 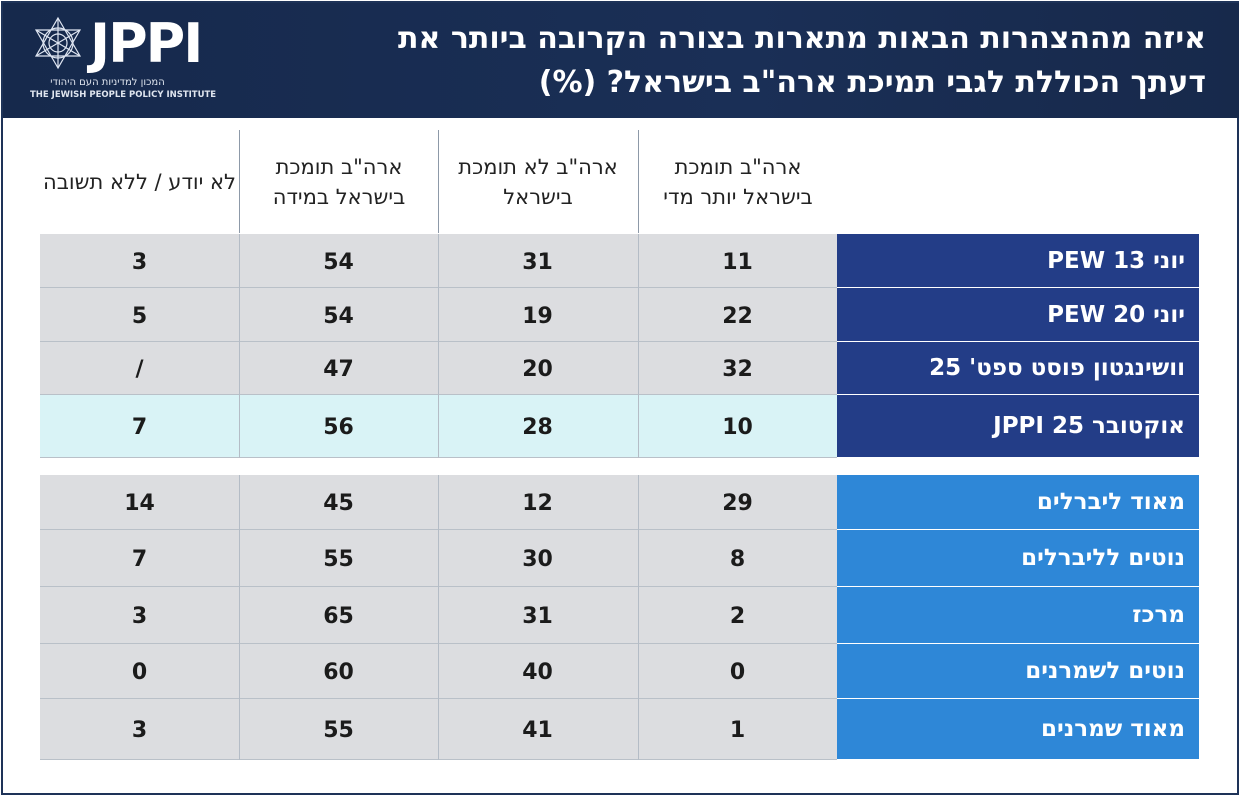 What do you see at coordinates (737, 730) in the screenshot?
I see `table-cell: 1` at bounding box center [737, 730].